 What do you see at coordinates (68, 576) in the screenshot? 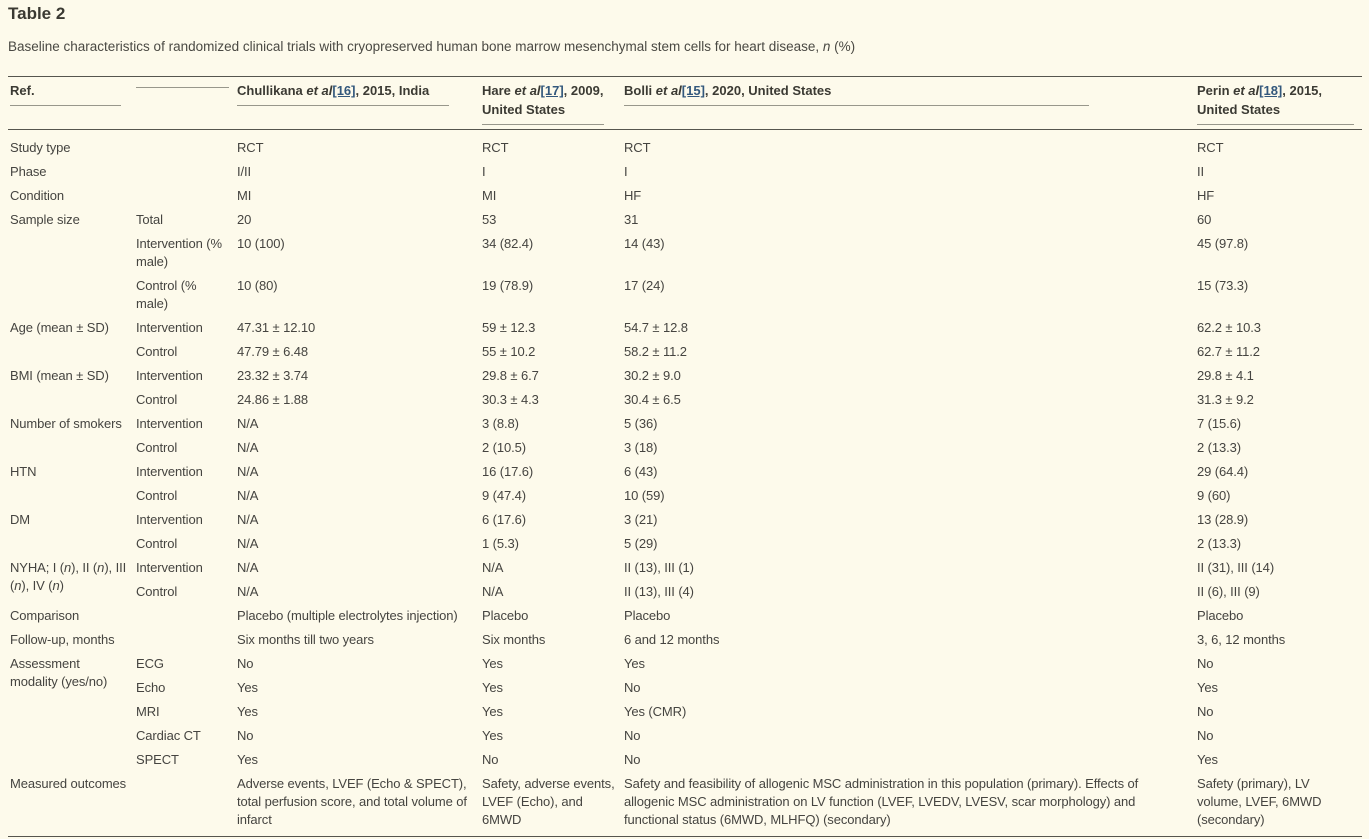
I see `row-label-part: ), III (` at bounding box center [68, 576].